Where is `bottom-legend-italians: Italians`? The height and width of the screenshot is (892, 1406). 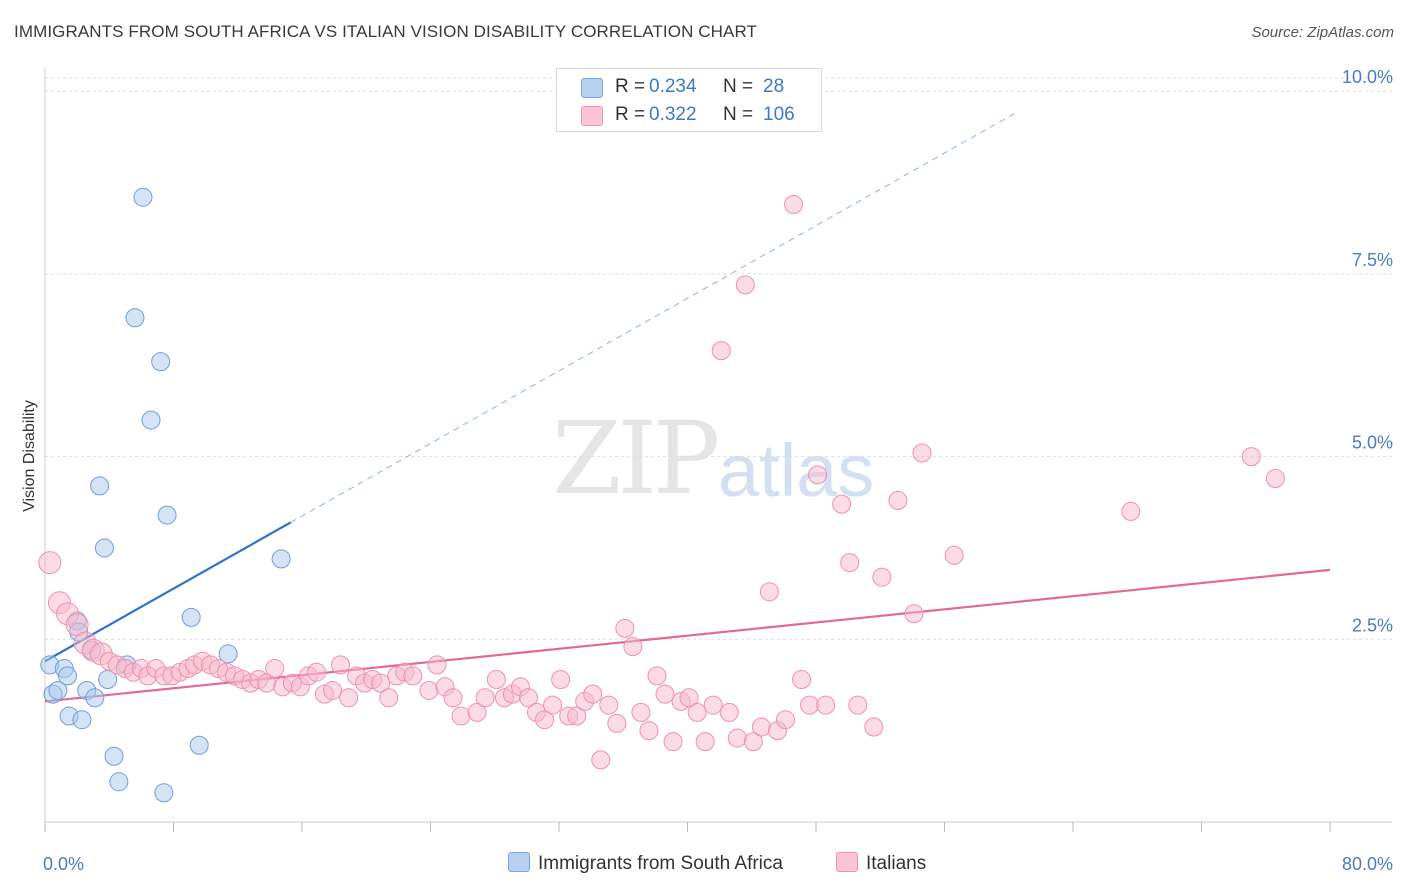 bottom-legend-italians: Italians is located at coordinates (881, 863).